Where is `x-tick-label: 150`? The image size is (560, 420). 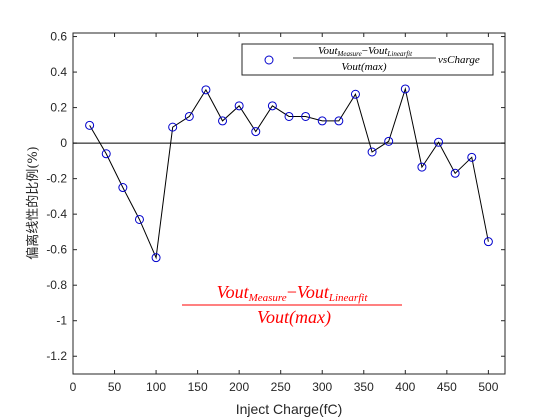 x-tick-label: 150 is located at coordinates (198, 387).